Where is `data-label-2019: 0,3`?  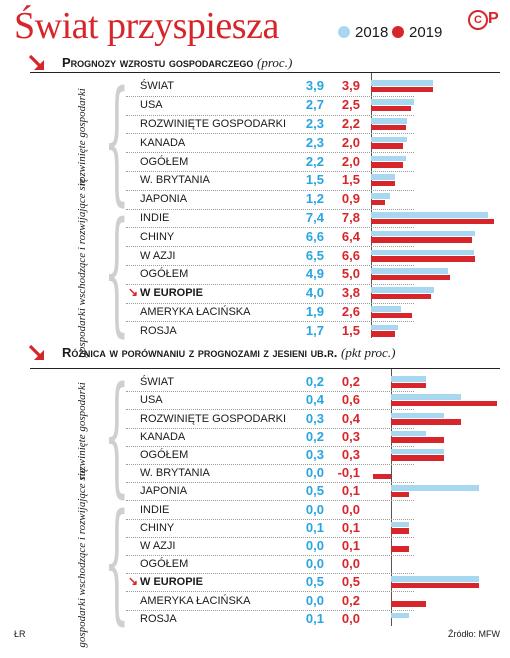
data-label-2019: 0,3 is located at coordinates (350, 454).